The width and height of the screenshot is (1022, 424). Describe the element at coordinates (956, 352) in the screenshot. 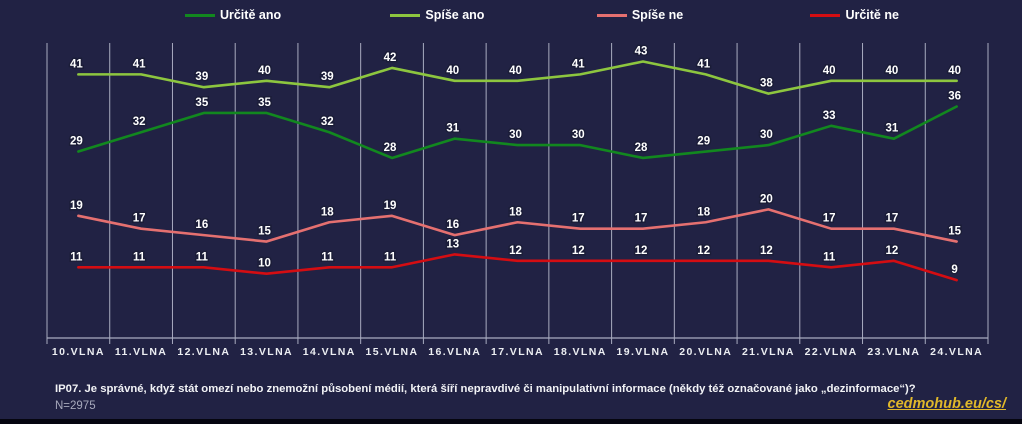

I see `x-axis-label: 24.VLNA` at that location.